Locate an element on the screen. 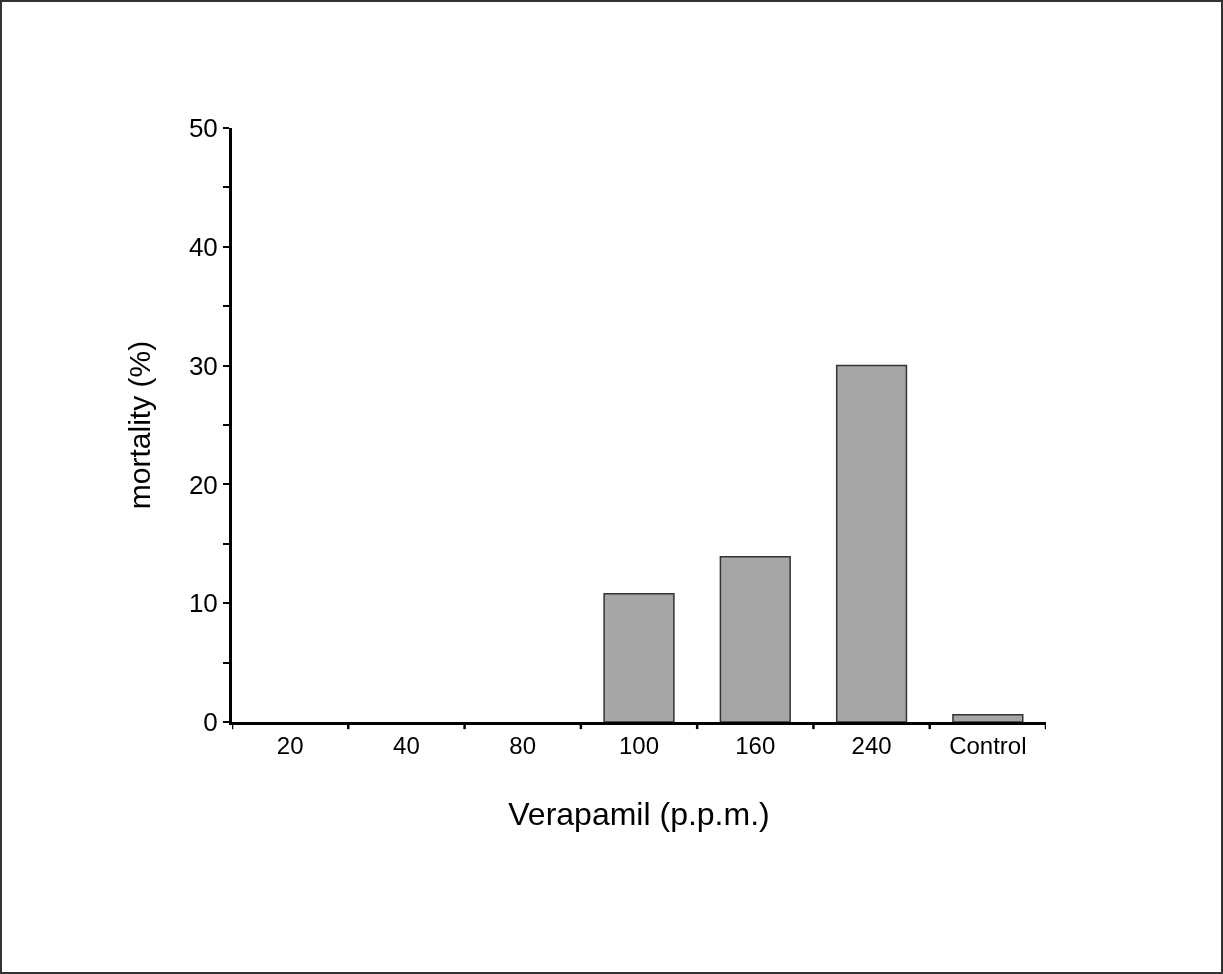 The width and height of the screenshot is (1223, 974). x-tick-label: 240 is located at coordinates (871, 745).